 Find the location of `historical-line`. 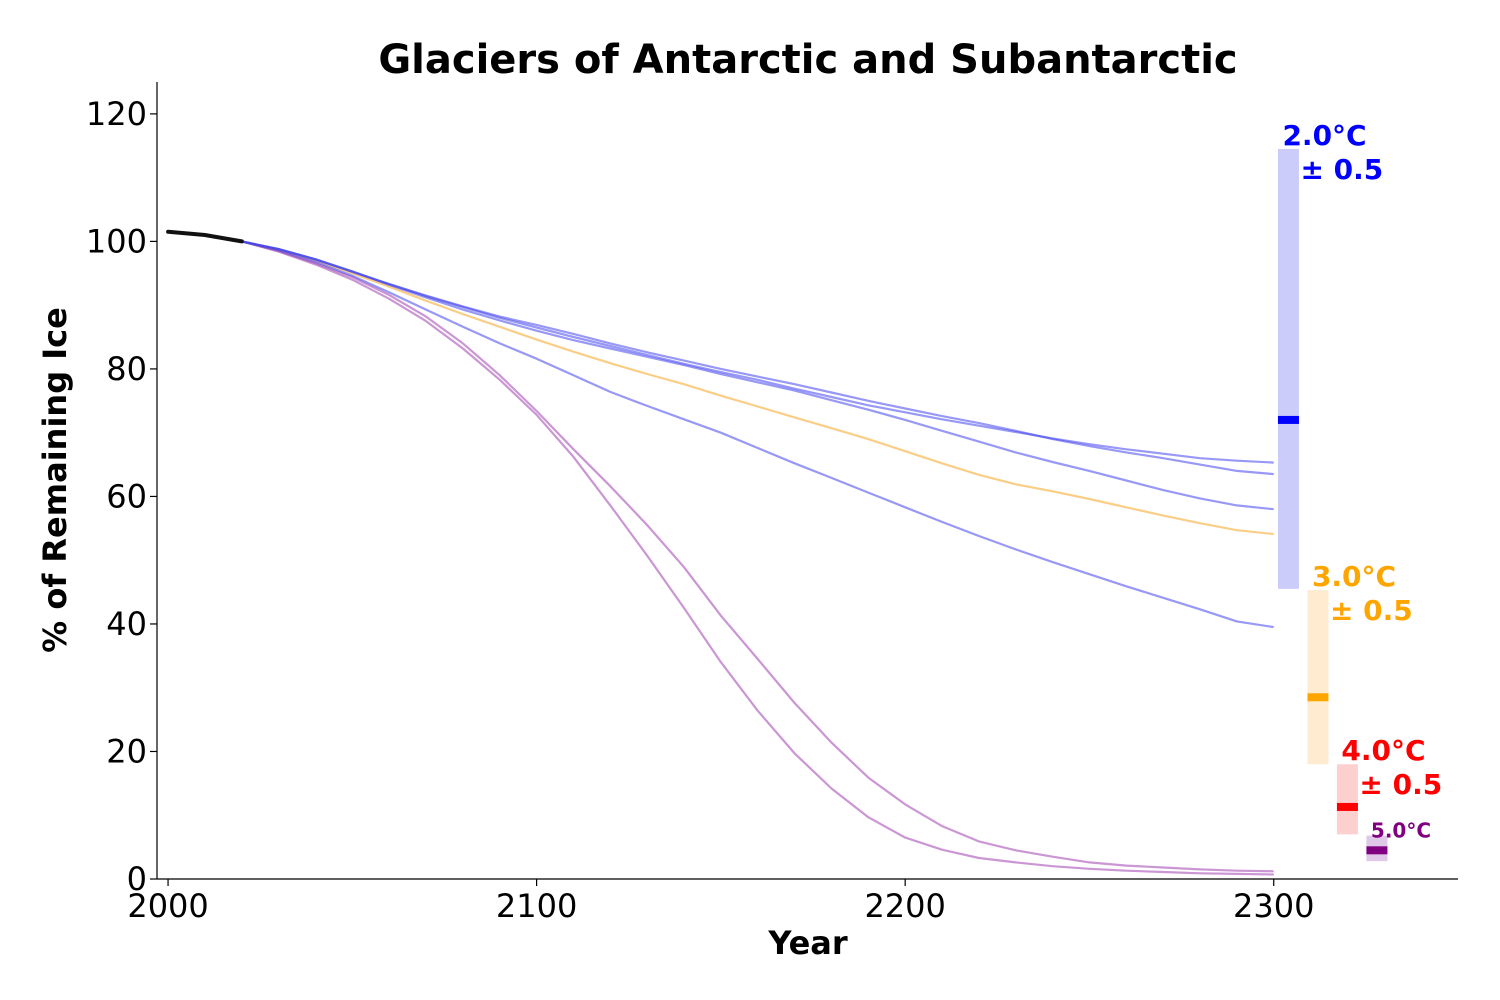

historical-line is located at coordinates (205, 236).